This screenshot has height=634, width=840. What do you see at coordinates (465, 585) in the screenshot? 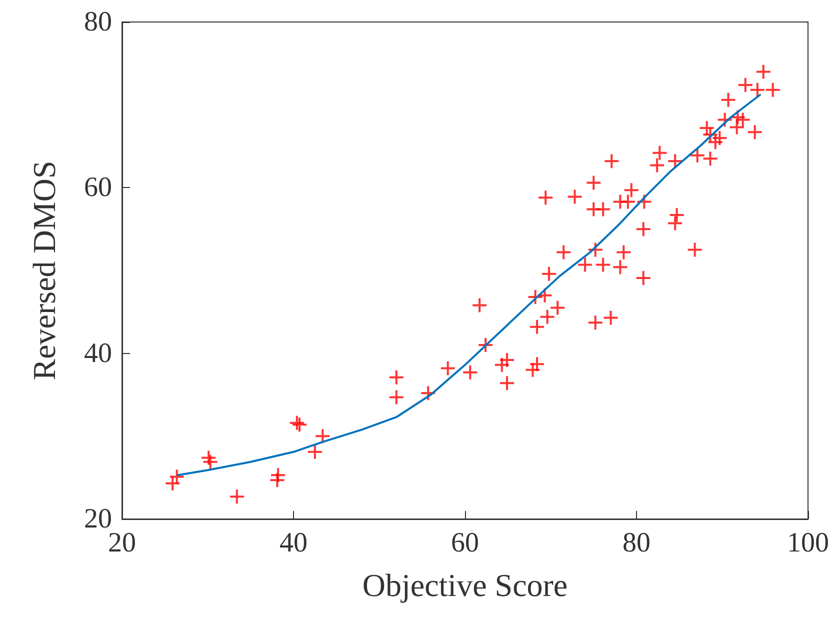
I see `x-axis-title: Objective Score` at bounding box center [465, 585].